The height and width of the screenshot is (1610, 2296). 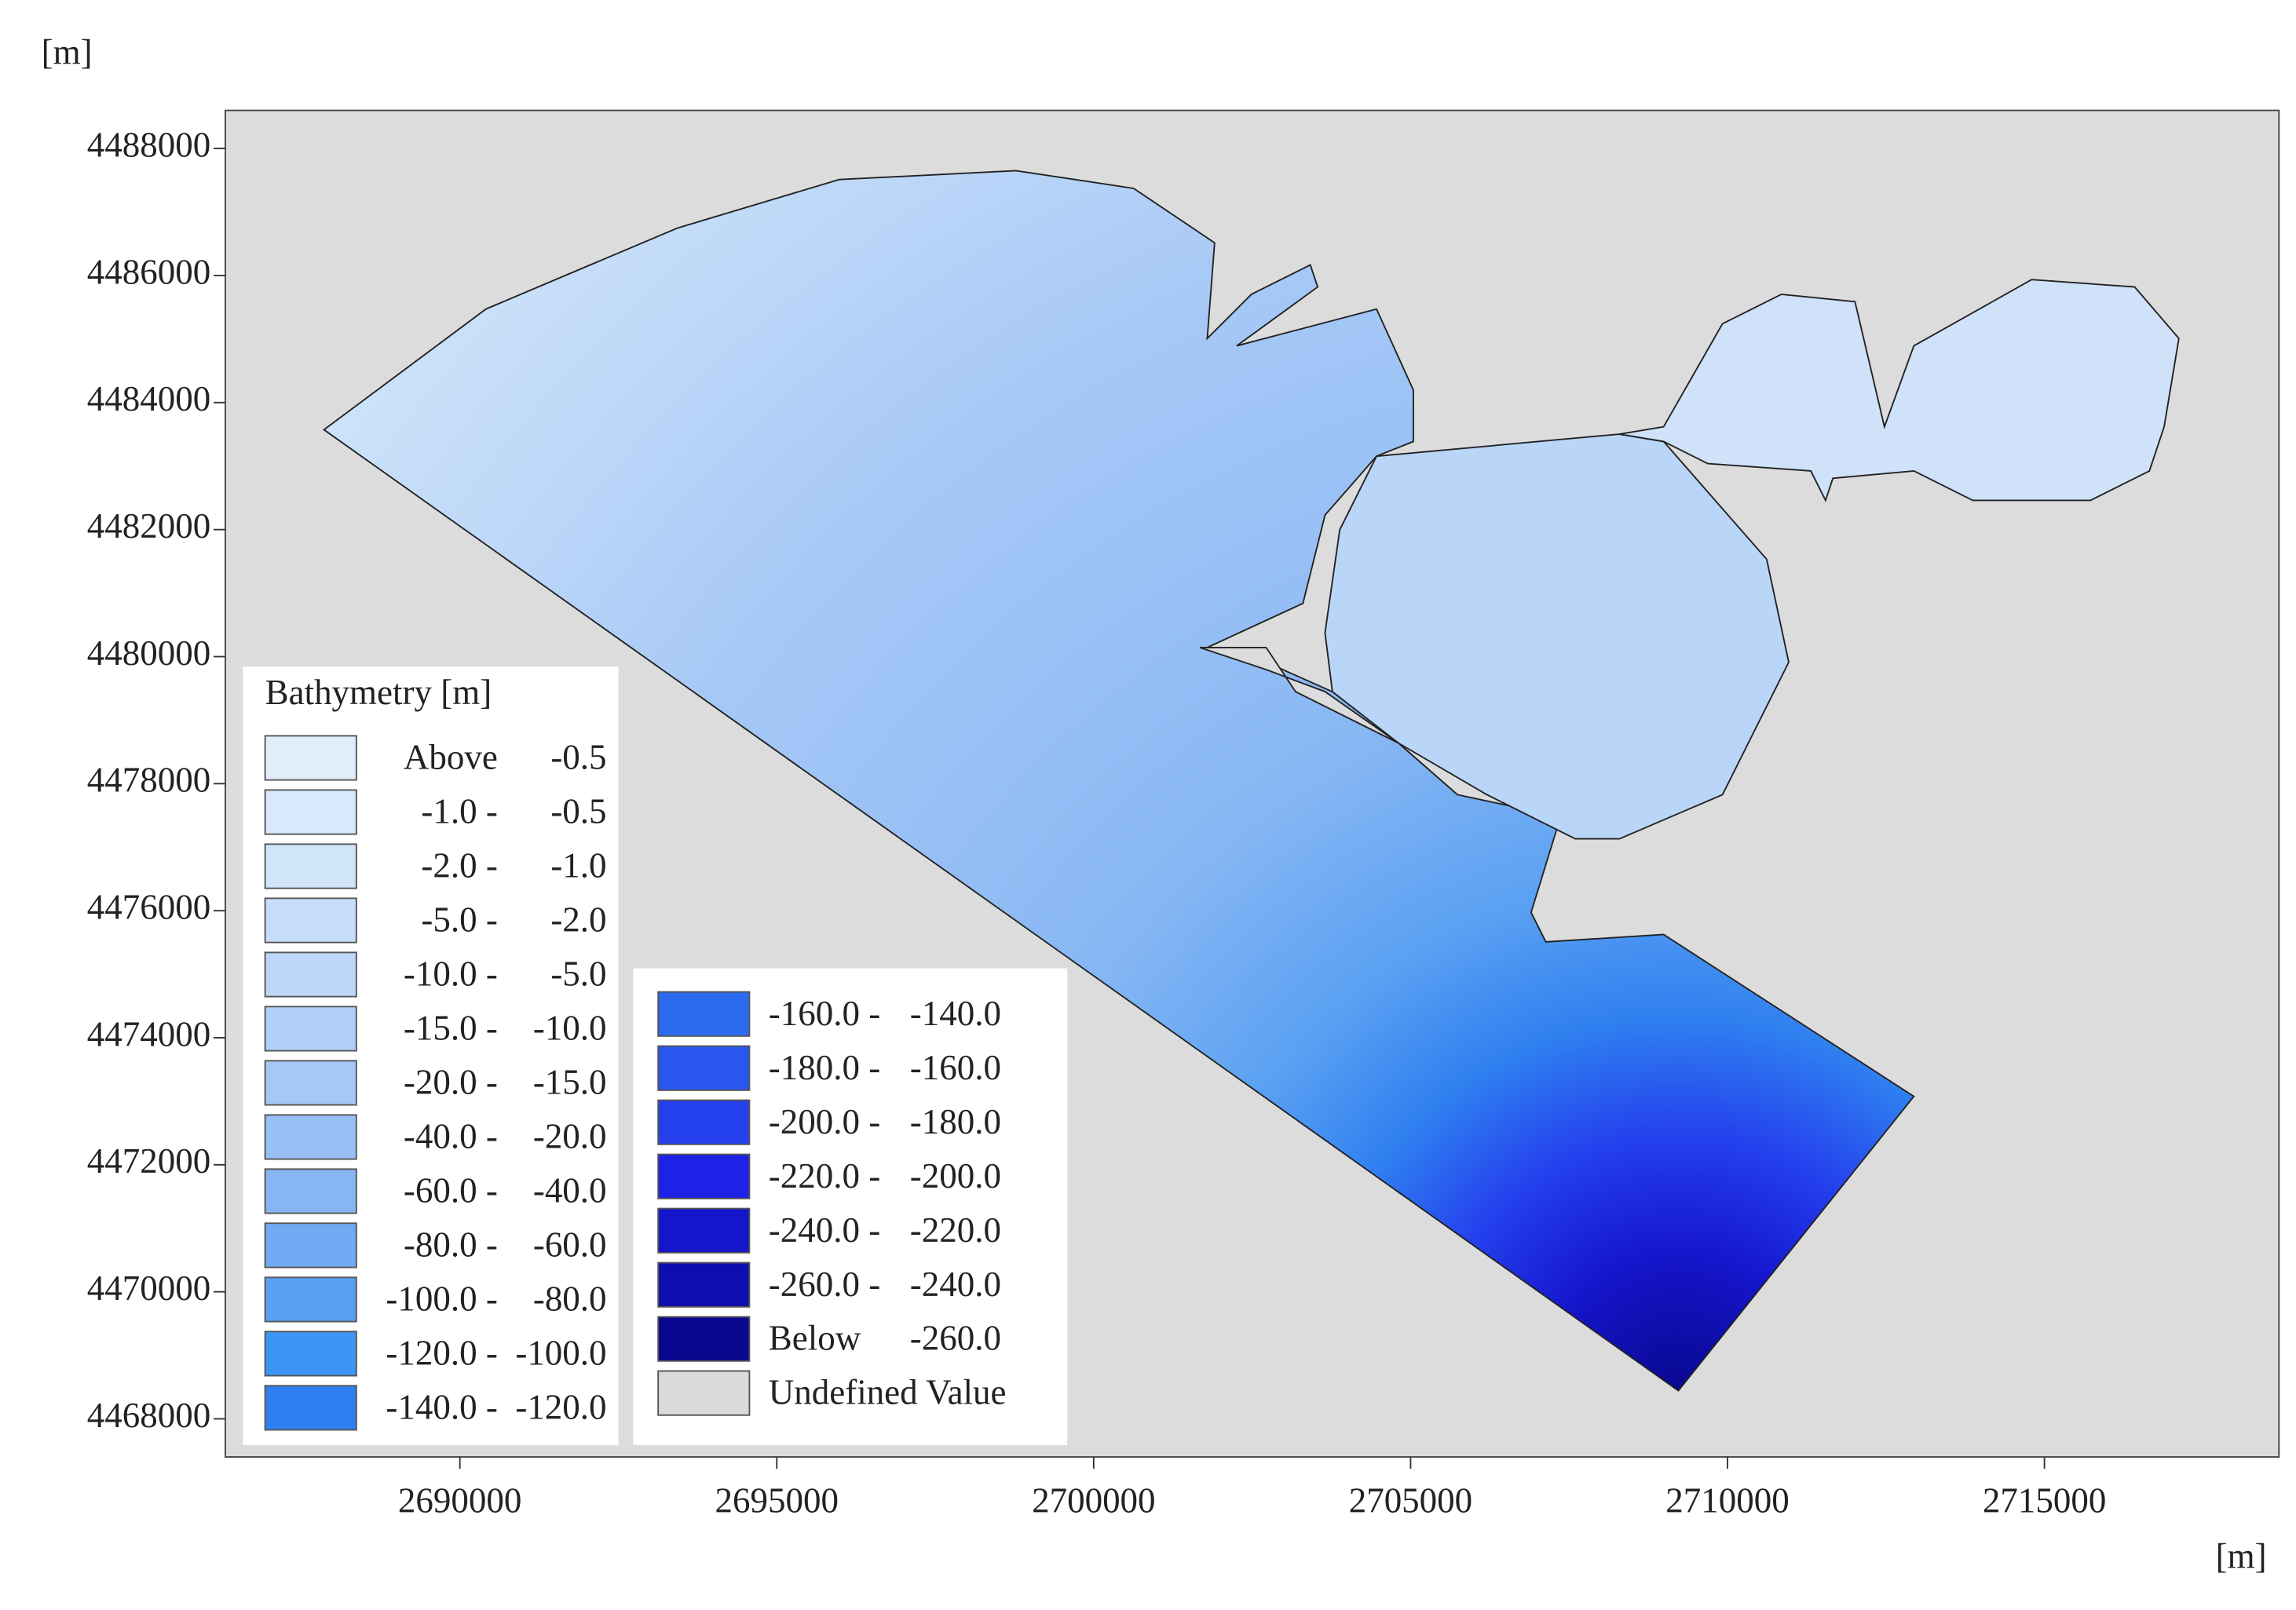 I want to click on x-tick-label: 2705000, so click(x=1411, y=1500).